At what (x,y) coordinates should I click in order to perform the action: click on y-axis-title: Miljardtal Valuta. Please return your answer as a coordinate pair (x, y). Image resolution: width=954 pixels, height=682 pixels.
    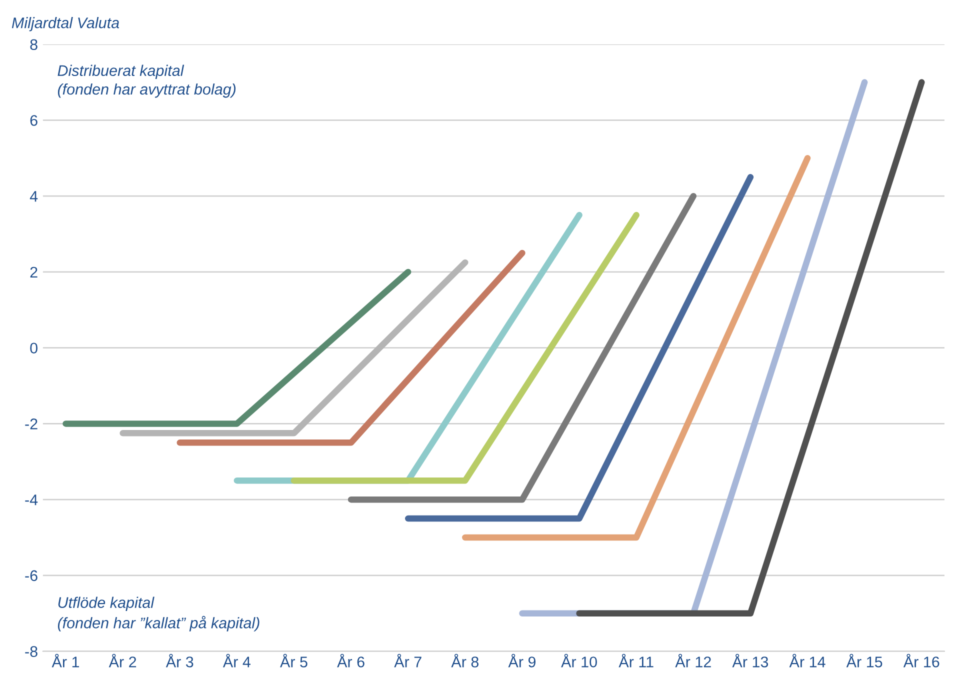
    Looking at the image, I should click on (66, 24).